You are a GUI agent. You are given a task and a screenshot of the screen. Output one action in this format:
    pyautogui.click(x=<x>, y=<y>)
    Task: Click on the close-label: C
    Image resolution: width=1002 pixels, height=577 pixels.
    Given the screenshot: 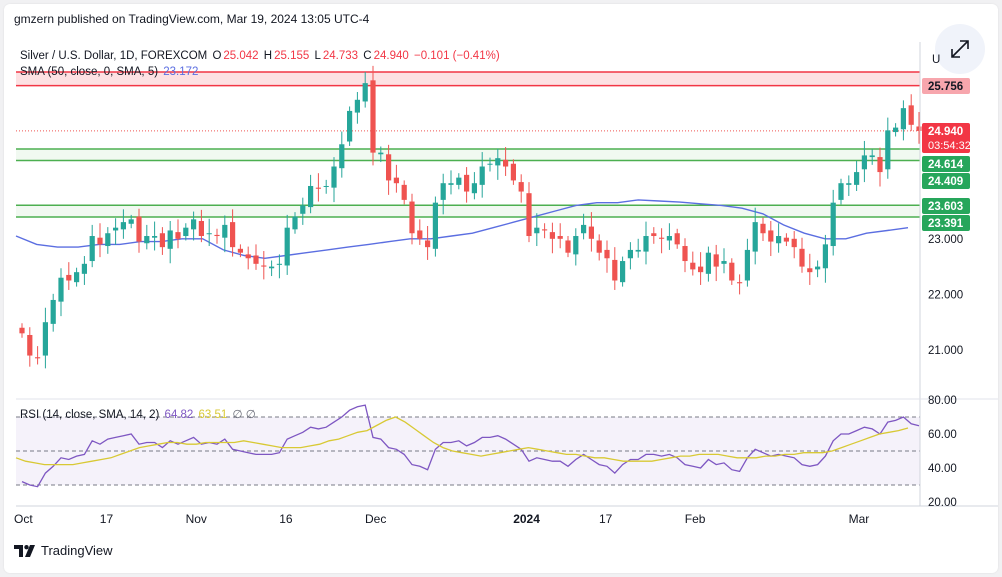 What is the action you would take?
    pyautogui.click(x=367, y=56)
    